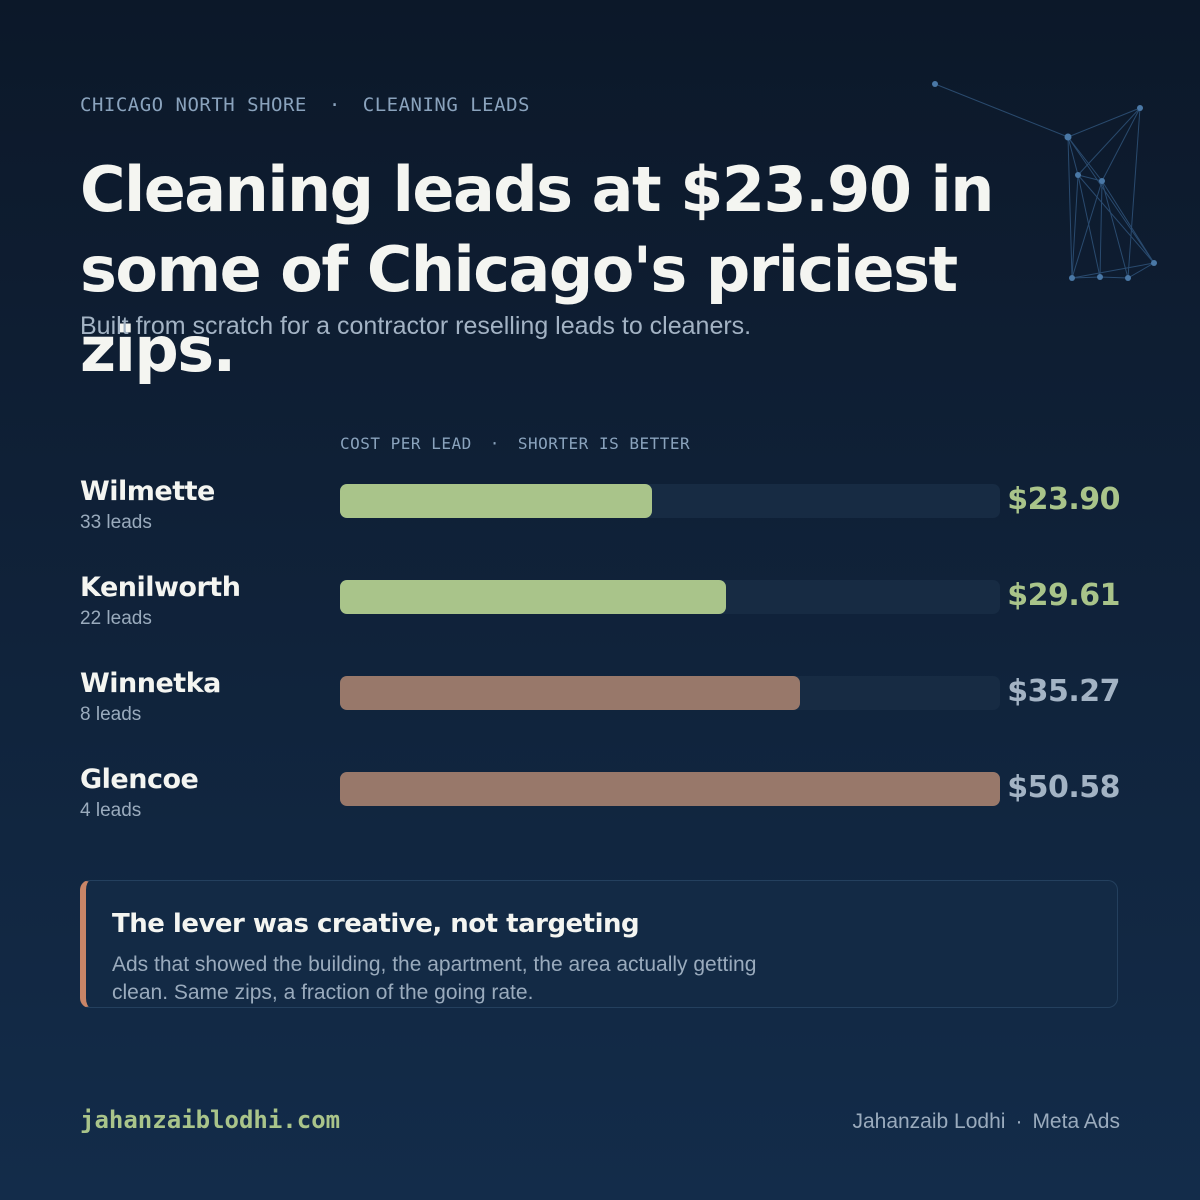 The image size is (1200, 1200). What do you see at coordinates (1044, 181) in the screenshot?
I see `network-constellation-icon` at bounding box center [1044, 181].